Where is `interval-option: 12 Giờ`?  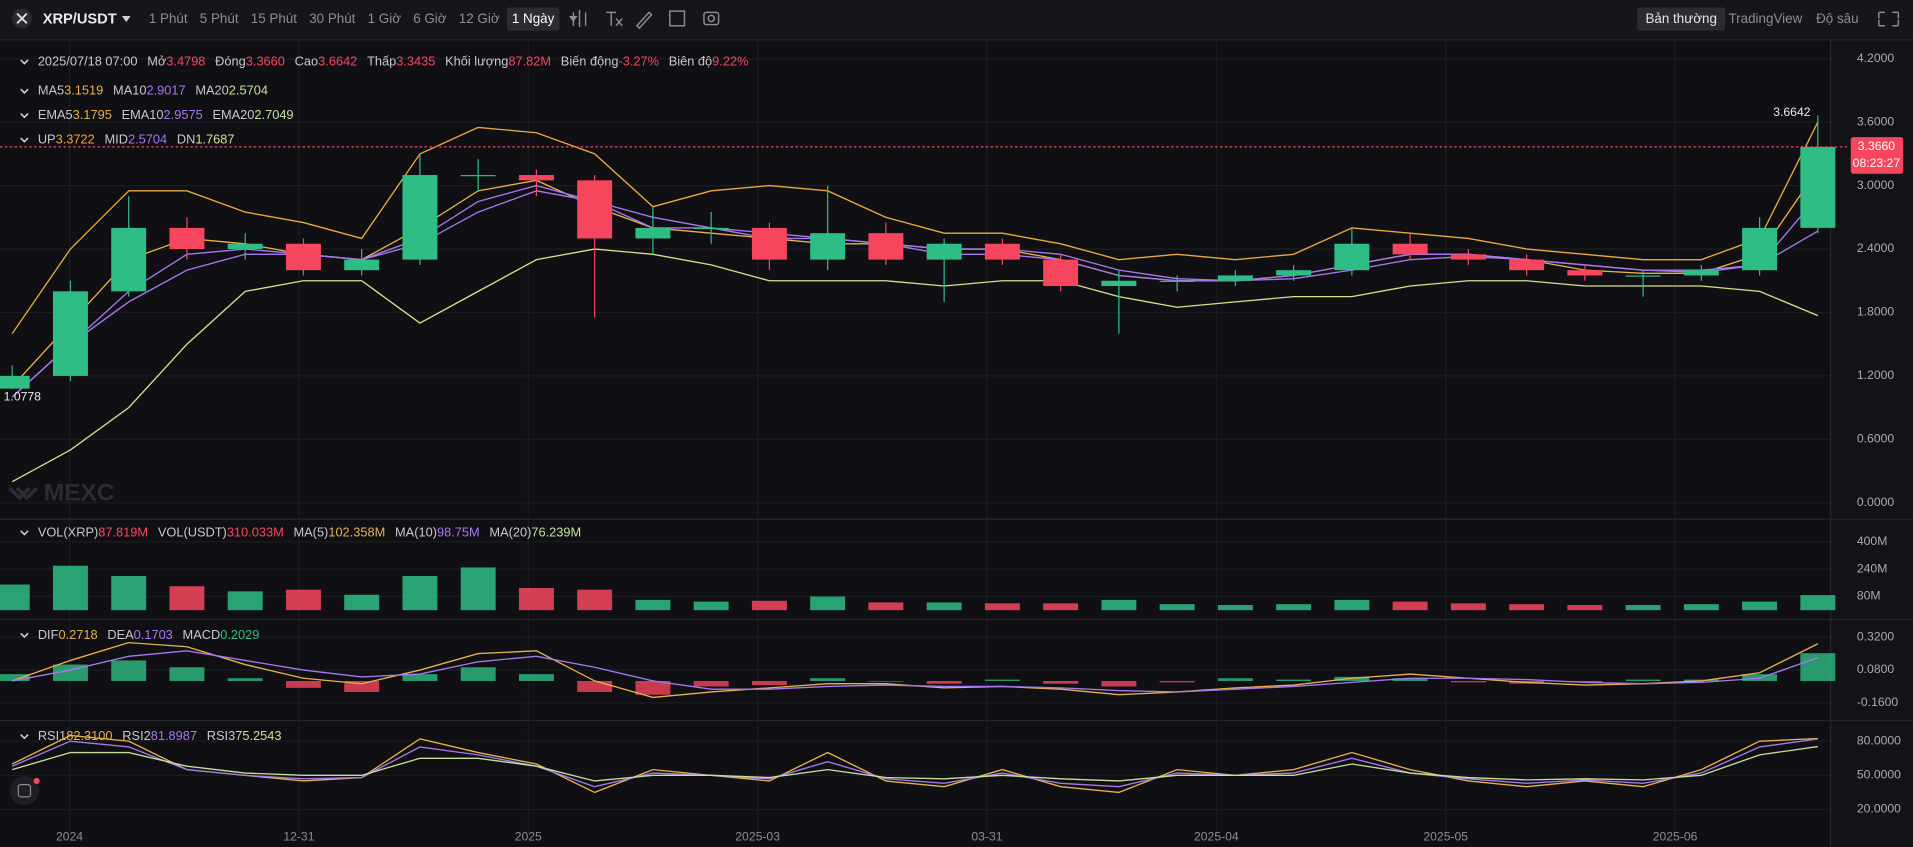
interval-option: 12 Giờ is located at coordinates (479, 18).